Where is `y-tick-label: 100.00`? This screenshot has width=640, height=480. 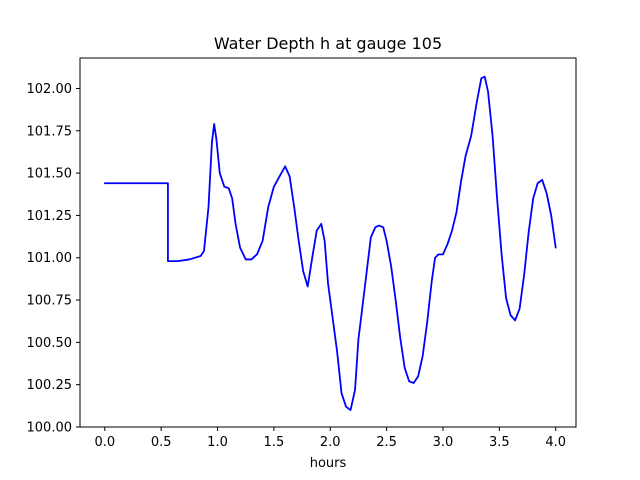 y-tick-label: 100.00 is located at coordinates (50, 428).